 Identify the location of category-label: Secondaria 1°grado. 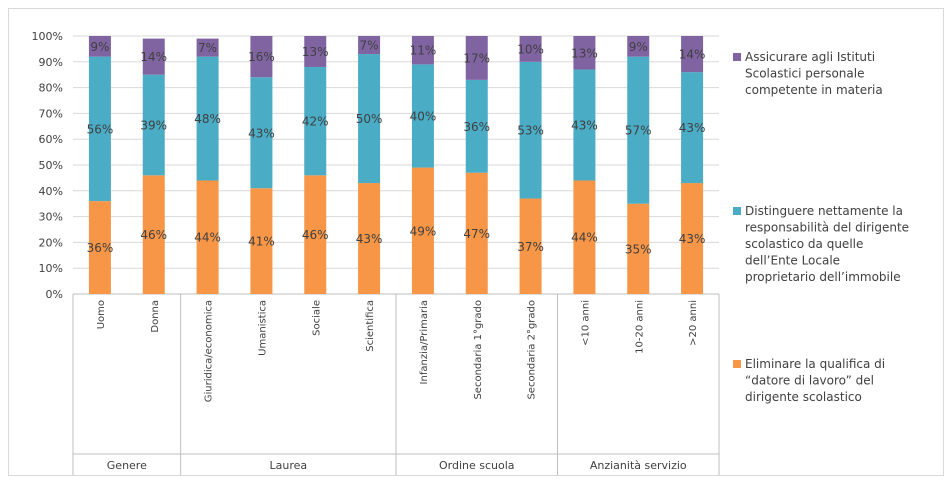
(478, 350).